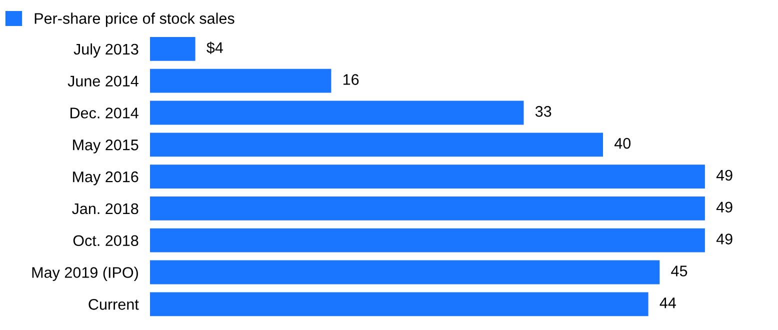 The image size is (778, 330). What do you see at coordinates (543, 111) in the screenshot?
I see `data-label: 33` at bounding box center [543, 111].